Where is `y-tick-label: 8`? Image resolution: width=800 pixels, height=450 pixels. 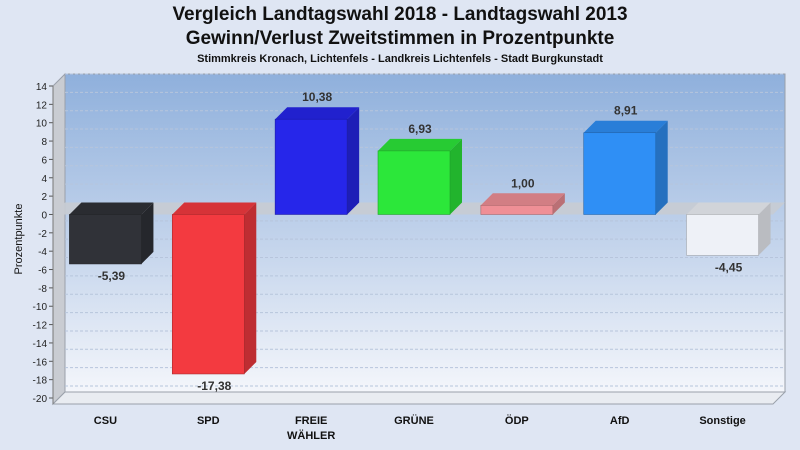
y-tick-label: 8 is located at coordinates (44, 142).